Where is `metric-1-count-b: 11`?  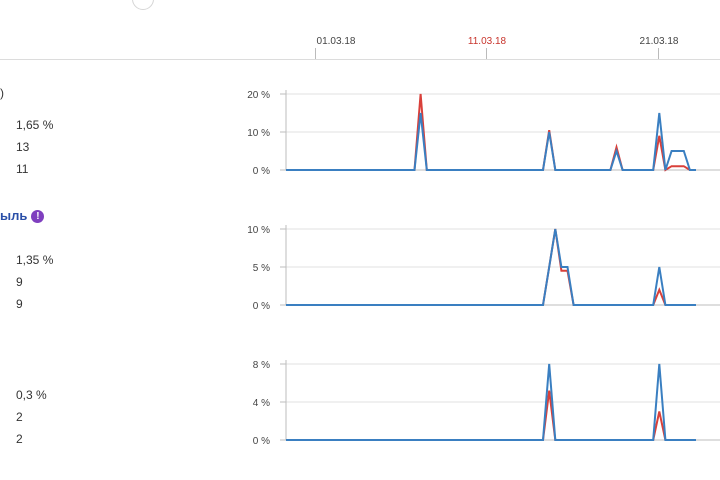 metric-1-count-b: 11 is located at coordinates (22, 169).